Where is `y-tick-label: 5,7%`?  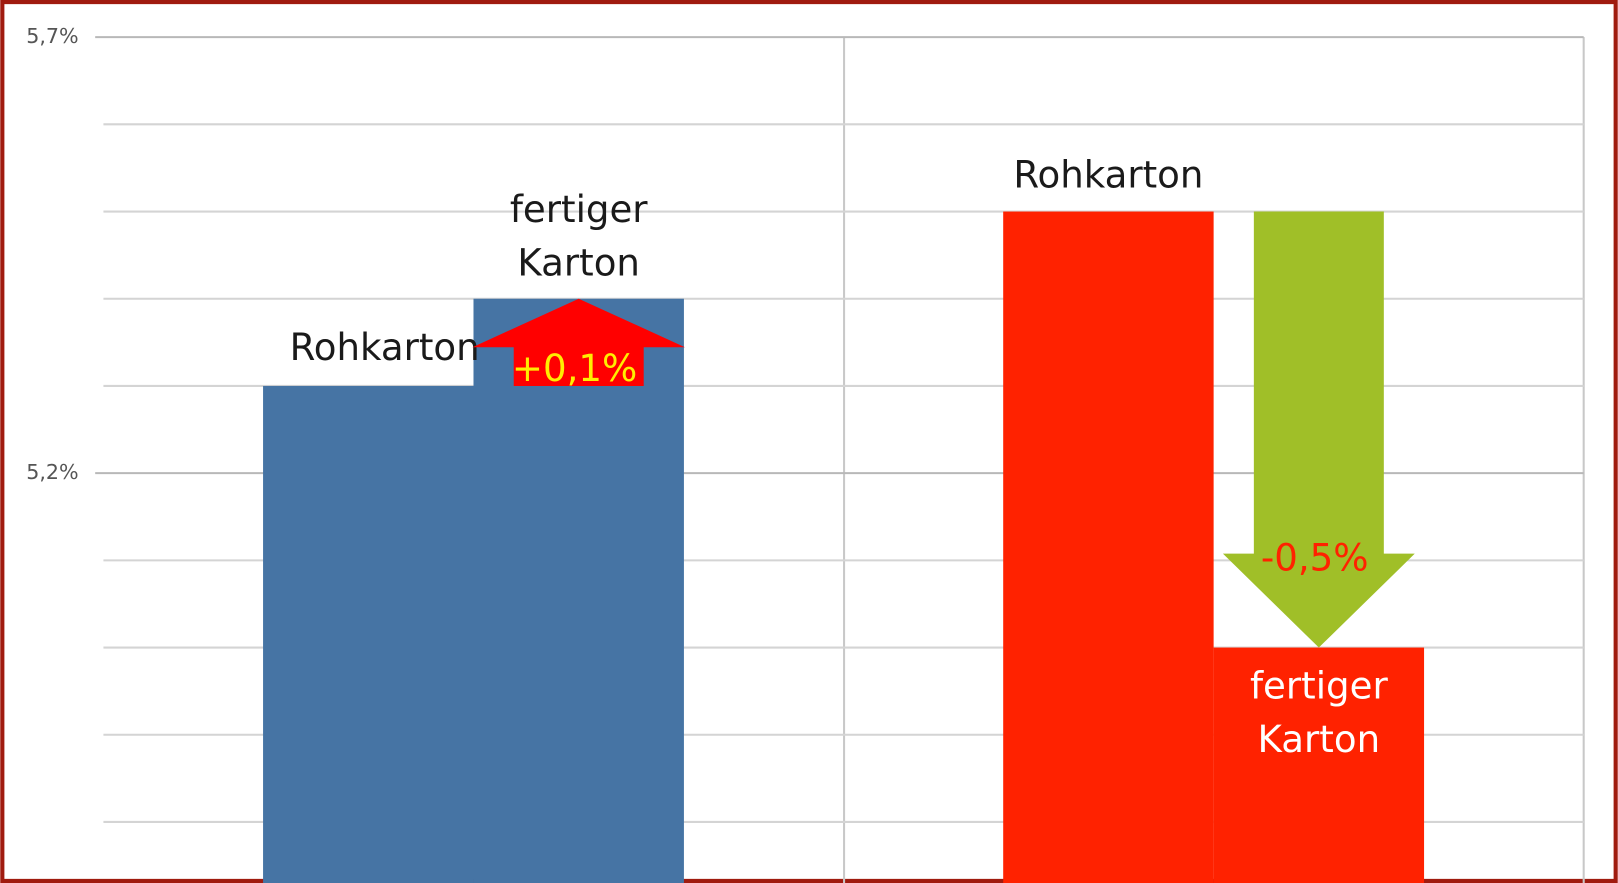 y-tick-label: 5,7% is located at coordinates (52, 36).